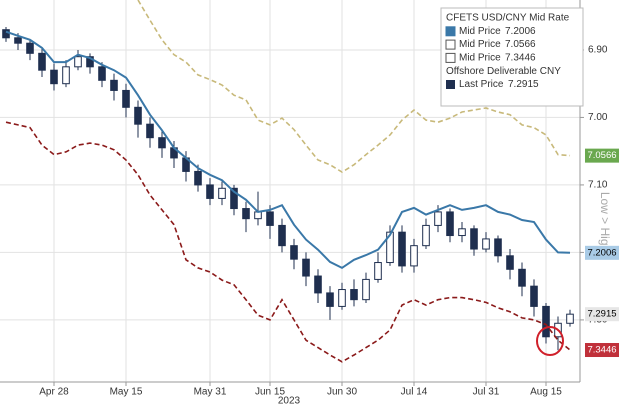  What do you see at coordinates (270, 392) in the screenshot?
I see `x-tick-label: Jun 15` at bounding box center [270, 392].